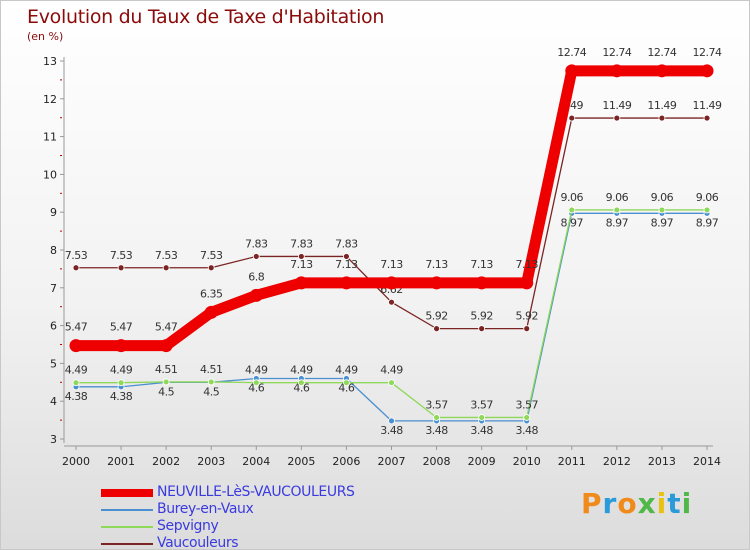  I want to click on y-tick-label: 6, so click(53, 326).